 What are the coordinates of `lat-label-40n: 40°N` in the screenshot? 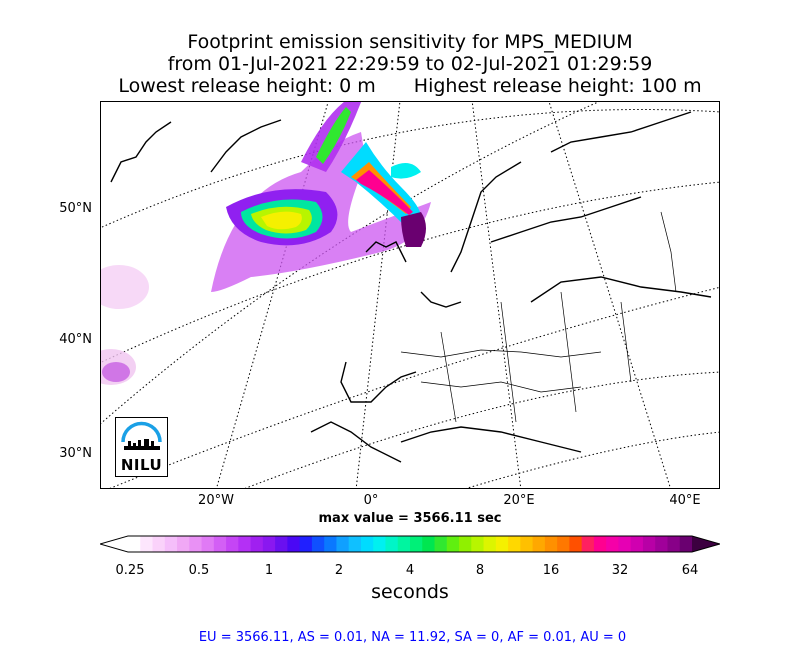 It's located at (75, 339).